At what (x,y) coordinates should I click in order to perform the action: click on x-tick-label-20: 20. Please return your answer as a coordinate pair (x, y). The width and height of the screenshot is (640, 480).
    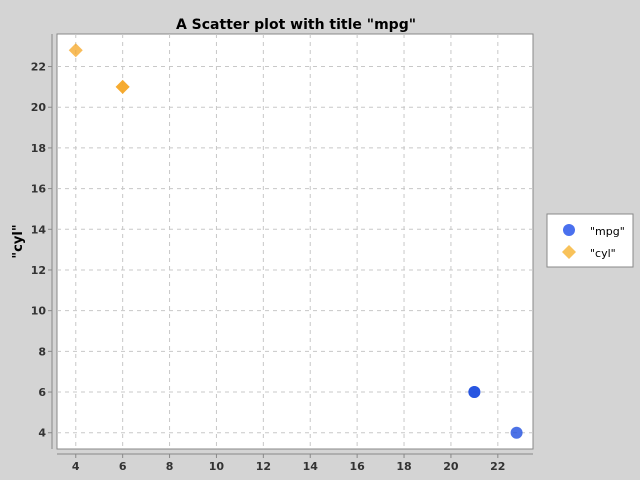
    Looking at the image, I should click on (451, 466).